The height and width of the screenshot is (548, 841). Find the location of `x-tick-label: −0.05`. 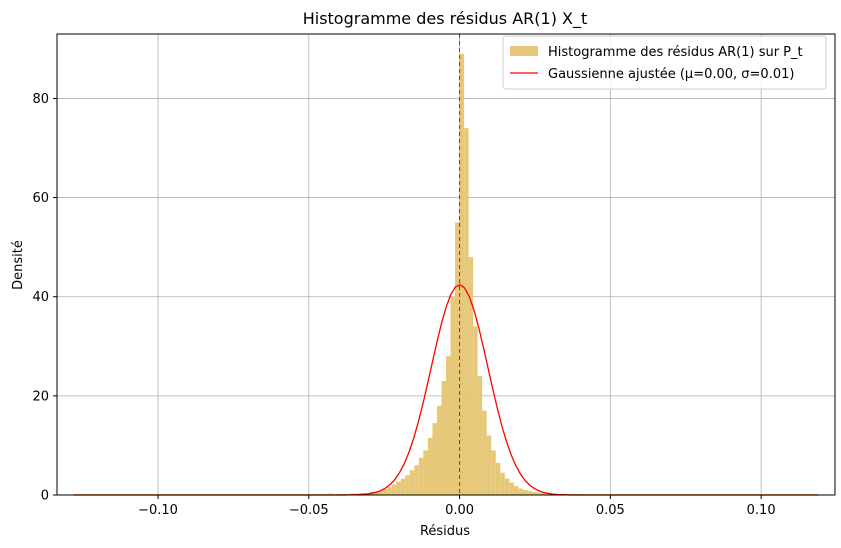

x-tick-label: −0.05 is located at coordinates (309, 510).